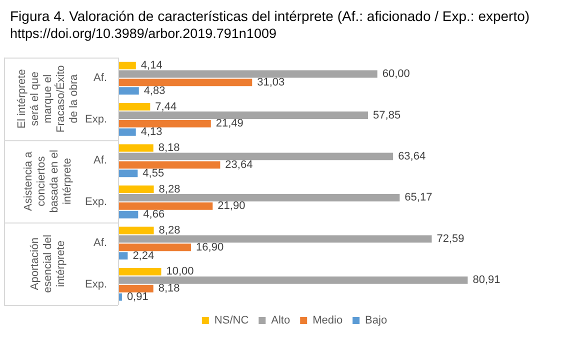  What do you see at coordinates (231, 320) in the screenshot?
I see `legend-label: NS/NC` at bounding box center [231, 320].